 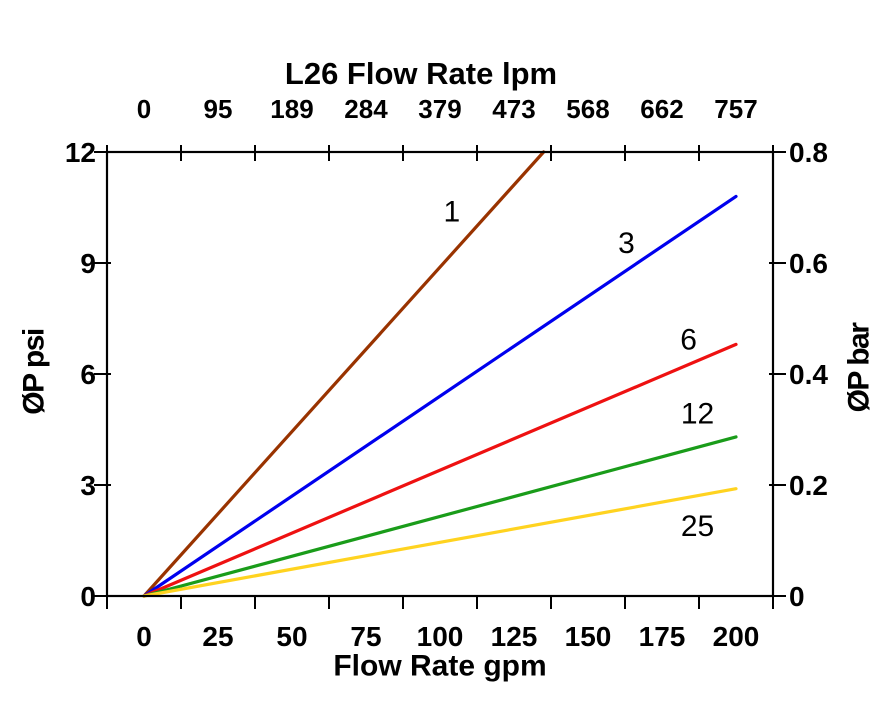 I want to click on left-axis-title: ØP psi, so click(x=34, y=372).